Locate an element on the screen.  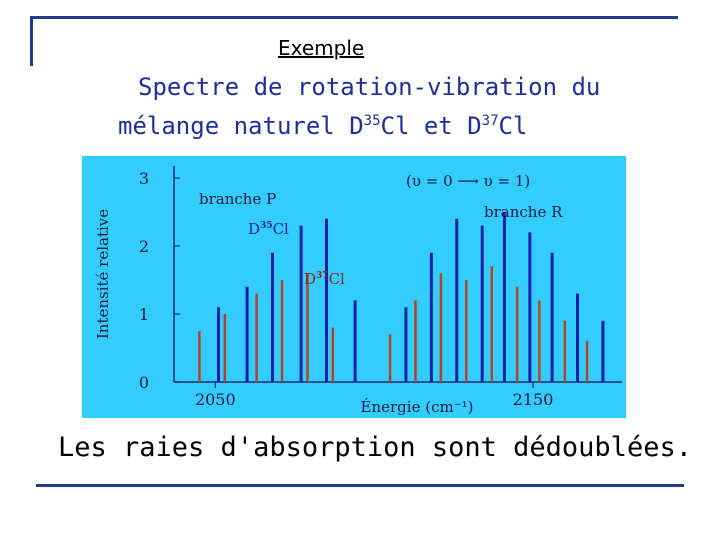
title-line-2: mélange naturel D35Cl et D37Cl is located at coordinates (322, 126).